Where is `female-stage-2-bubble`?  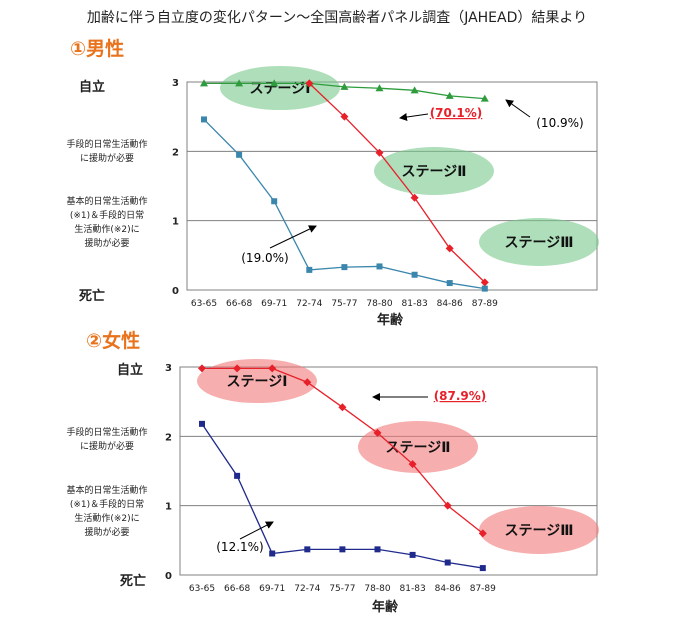
female-stage-2-bubble is located at coordinates (418, 447).